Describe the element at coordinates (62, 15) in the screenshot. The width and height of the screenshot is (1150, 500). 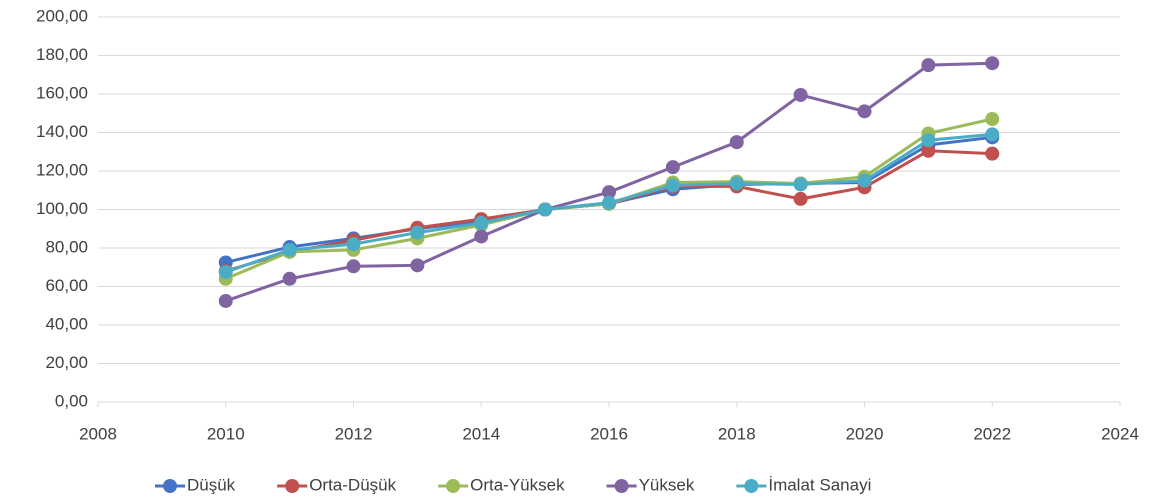
I see `y-tick-label: 200,00` at that location.